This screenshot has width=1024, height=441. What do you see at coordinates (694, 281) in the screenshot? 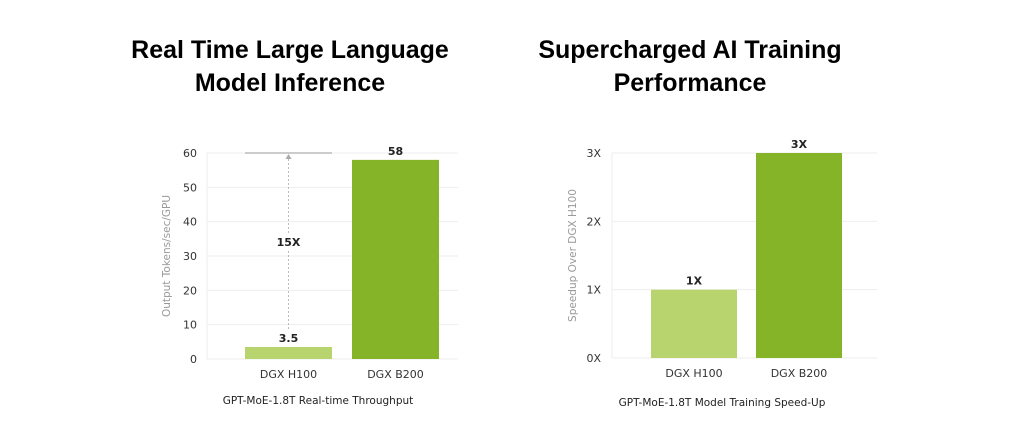
I see `chart-2-data-label: 1X` at bounding box center [694, 281].